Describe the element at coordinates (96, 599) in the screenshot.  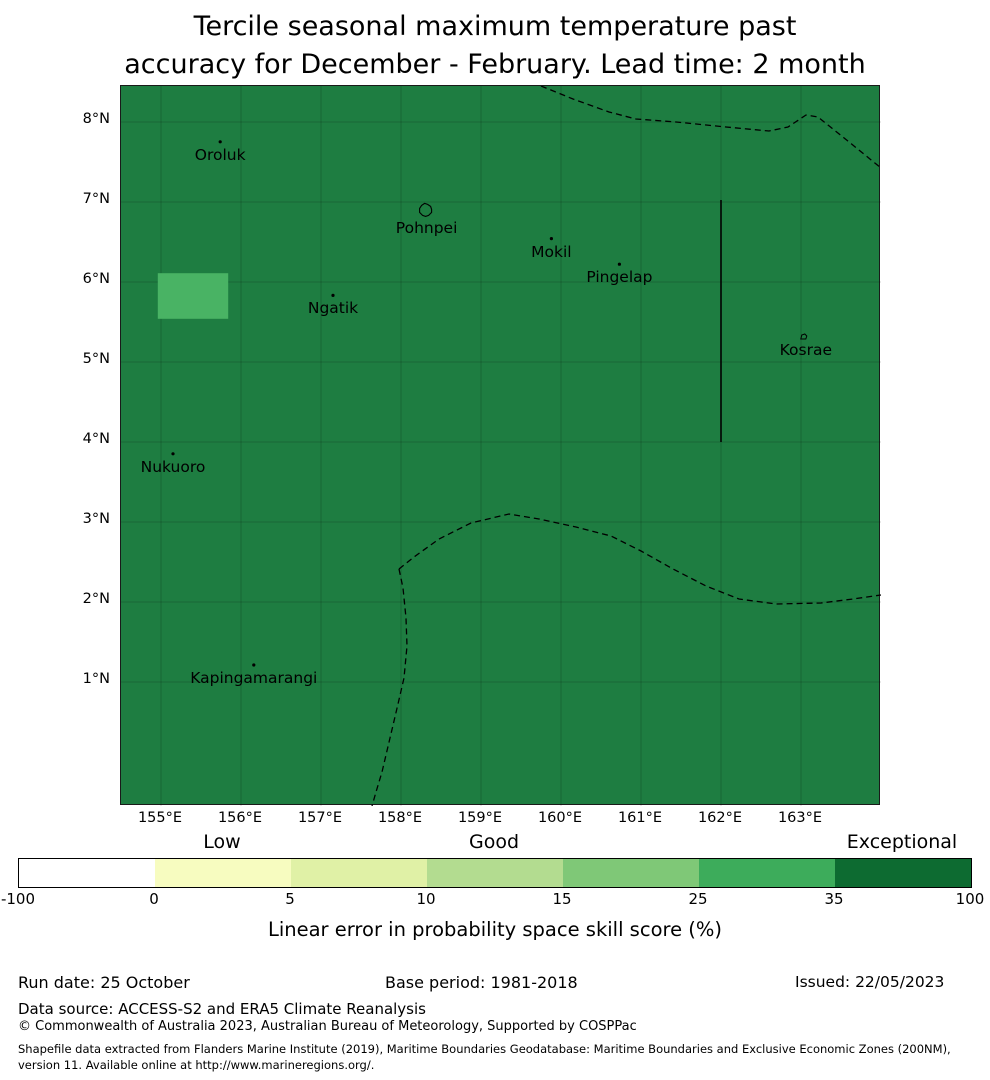
I see `y-tick-label: 2°N` at that location.